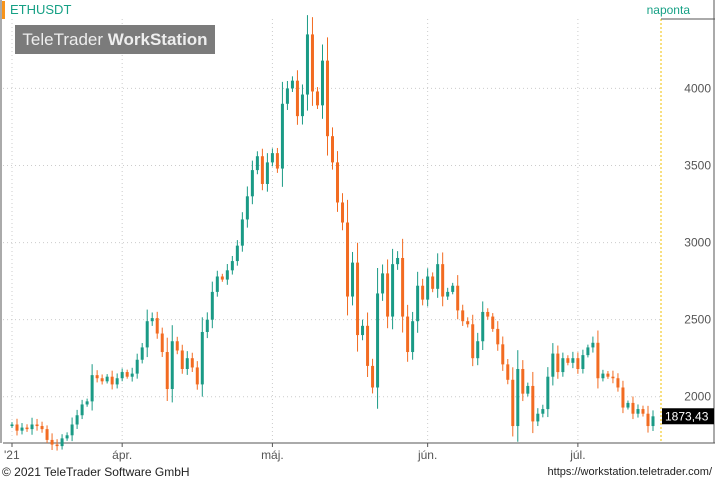 This screenshot has width=715, height=481. I want to click on interval-label: naponta, so click(668, 10).